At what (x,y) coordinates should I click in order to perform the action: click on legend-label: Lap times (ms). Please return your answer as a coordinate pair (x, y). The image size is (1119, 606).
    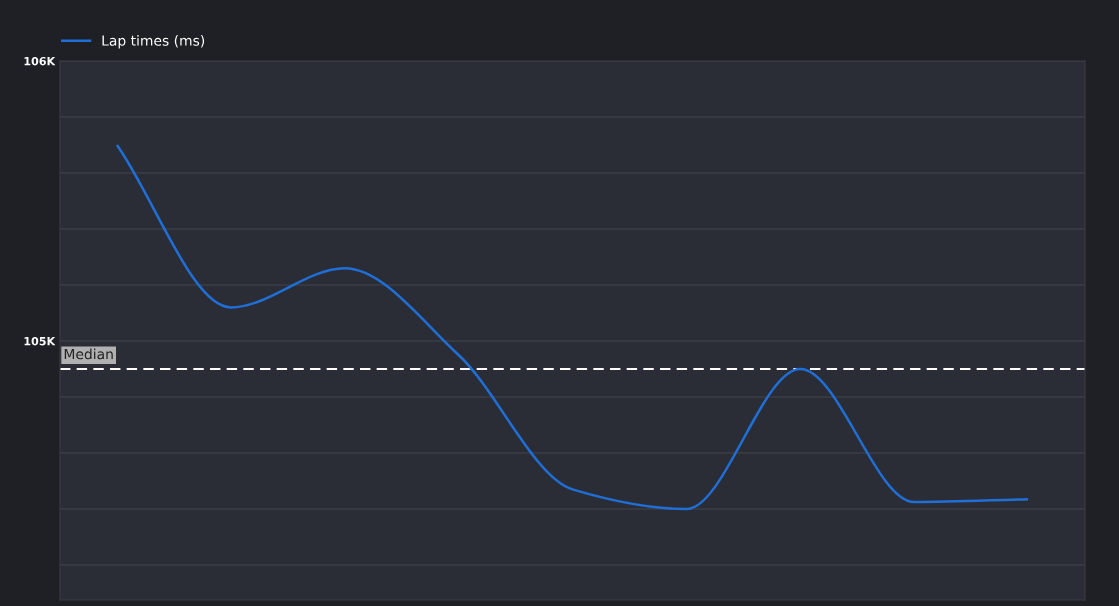
    Looking at the image, I should click on (153, 42).